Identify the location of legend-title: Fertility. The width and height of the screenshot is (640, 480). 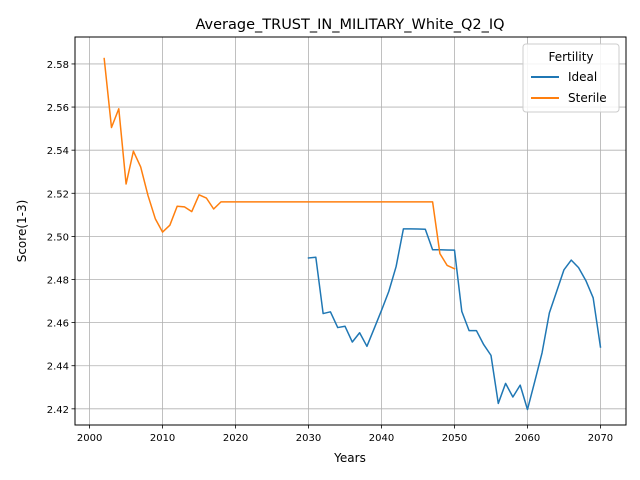
(570, 57).